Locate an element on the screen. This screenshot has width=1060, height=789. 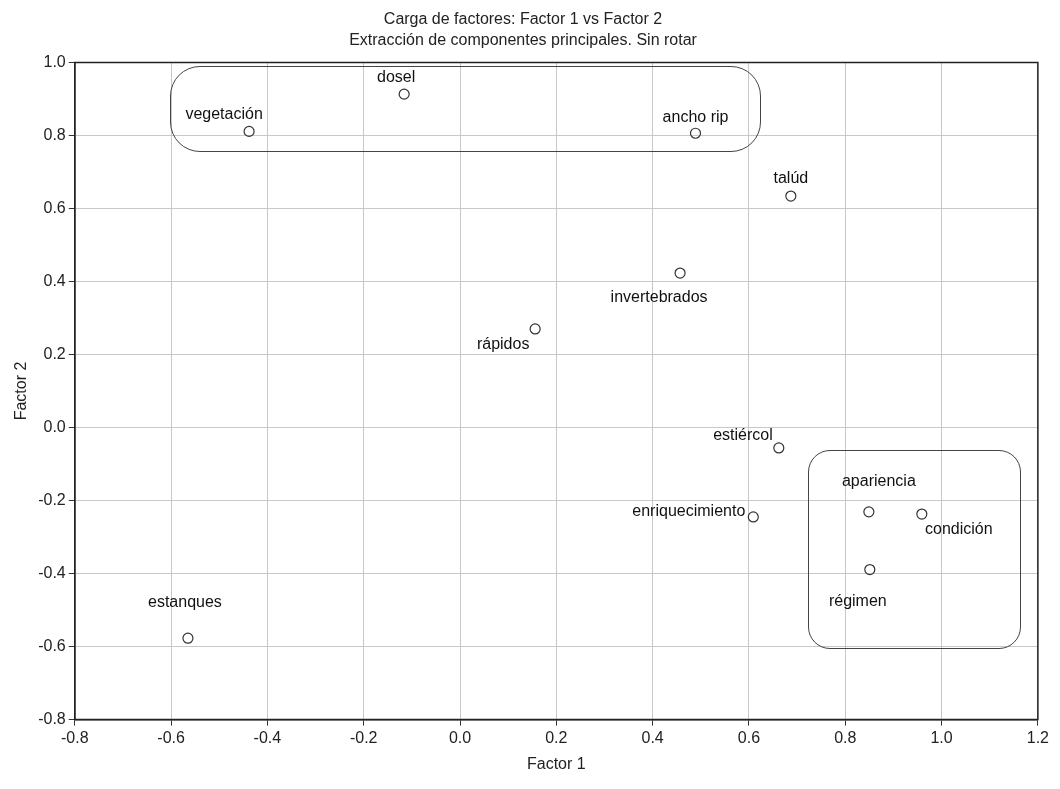
x-tick-label: -0.2 is located at coordinates (363, 737).